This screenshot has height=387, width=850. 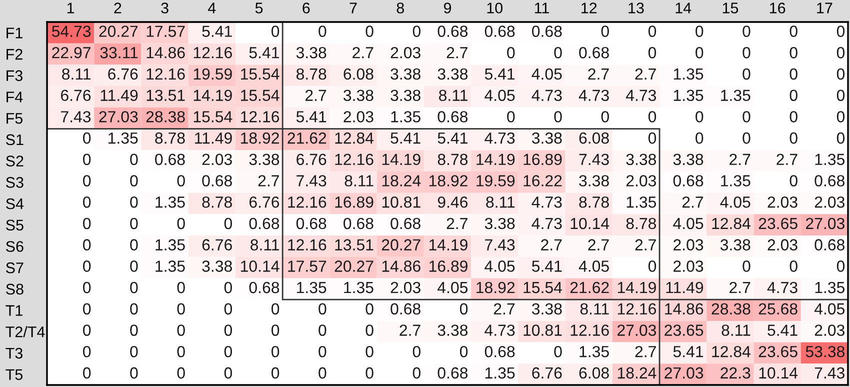 What do you see at coordinates (76, 74) in the screenshot?
I see `data-label: 8.11` at bounding box center [76, 74].